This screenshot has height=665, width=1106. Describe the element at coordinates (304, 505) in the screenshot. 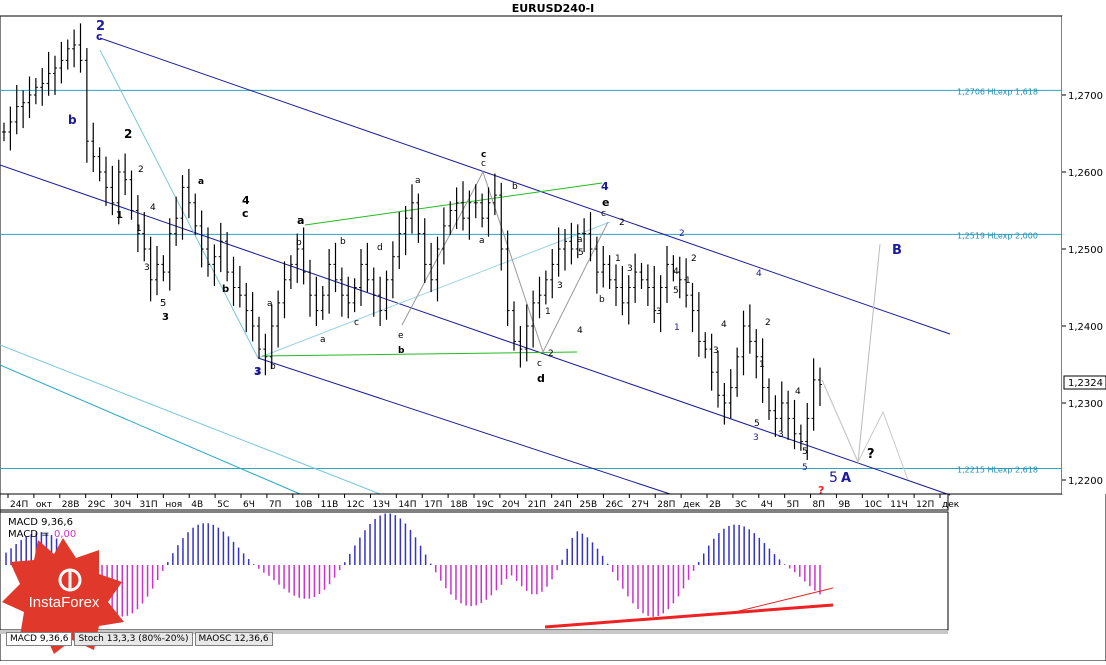

I see `time-tick-label: 10В` at that location.